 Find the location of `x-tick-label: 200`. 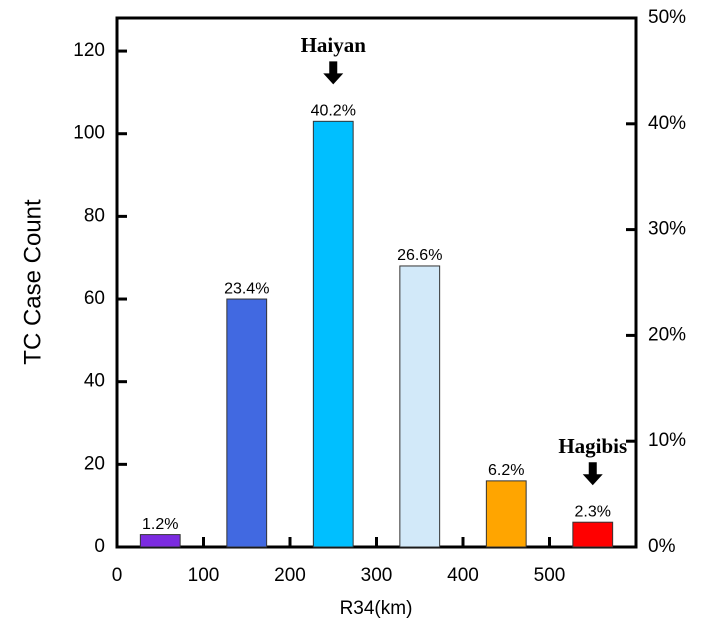

x-tick-label: 200 is located at coordinates (290, 575).